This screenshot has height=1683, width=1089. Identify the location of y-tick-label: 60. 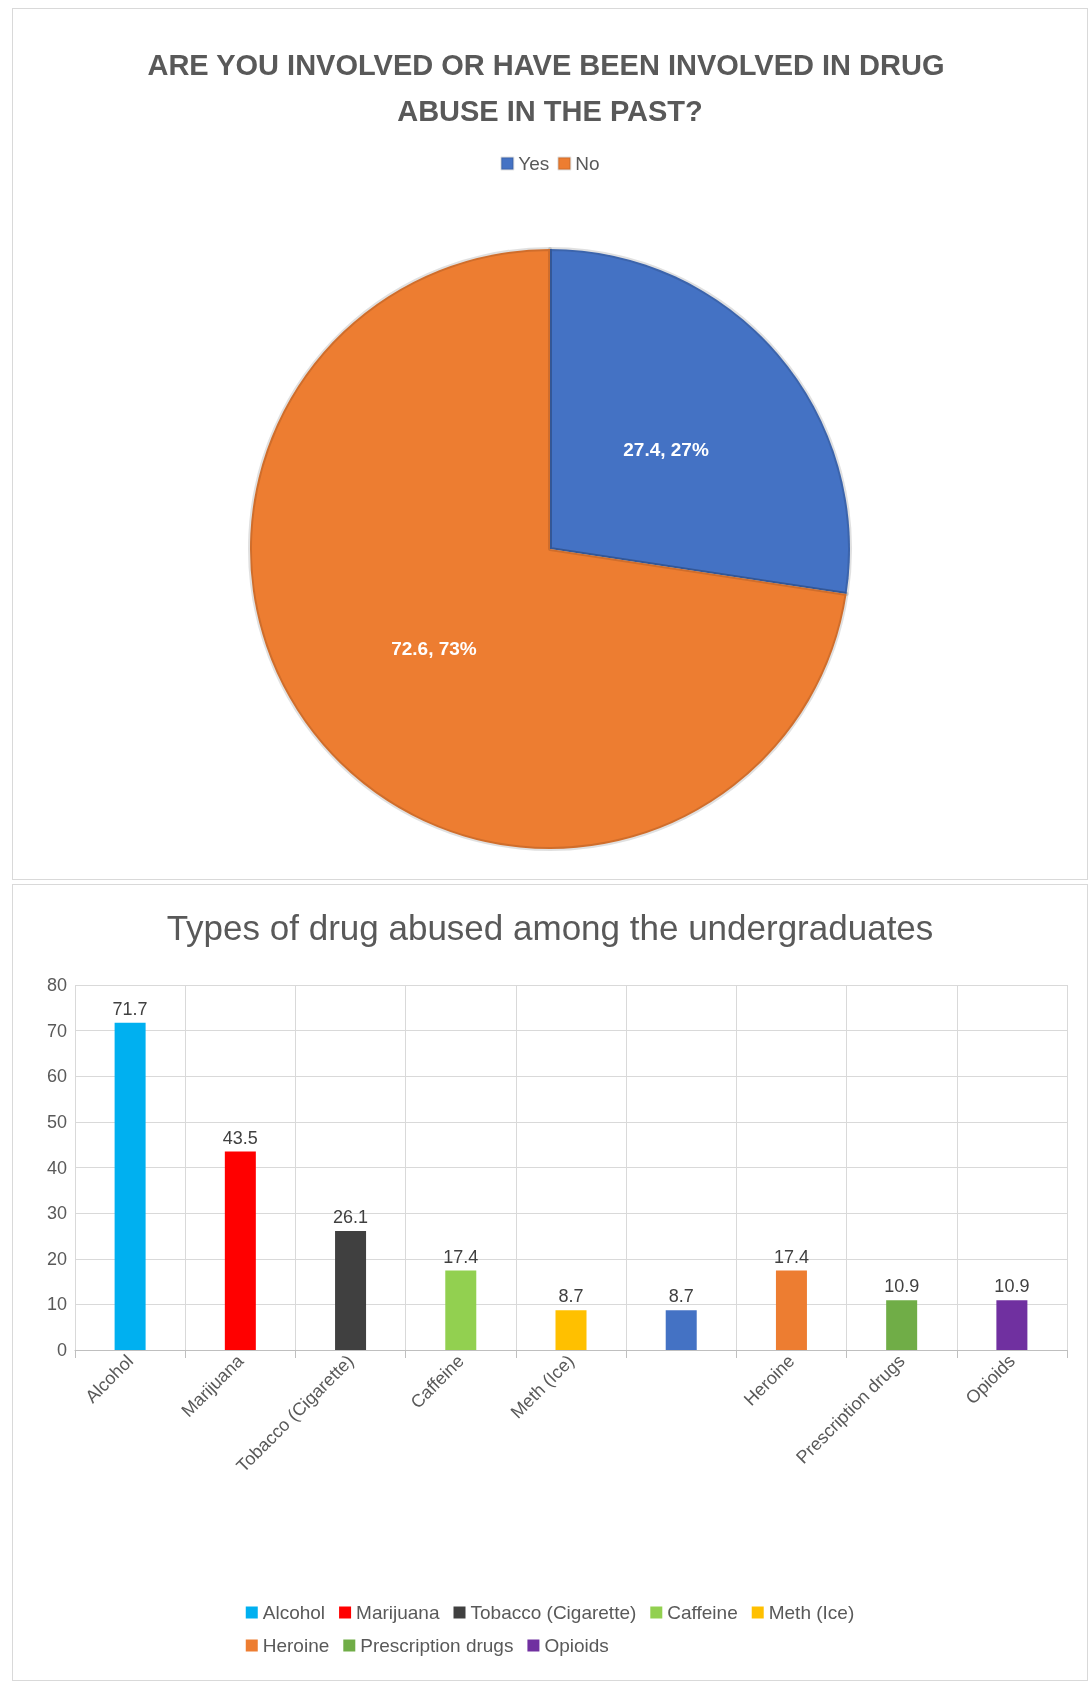
(56, 1076).